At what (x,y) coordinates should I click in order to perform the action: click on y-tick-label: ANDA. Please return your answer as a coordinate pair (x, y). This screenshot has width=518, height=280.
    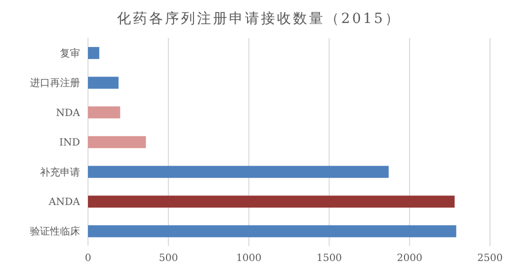
    Looking at the image, I should click on (64, 202).